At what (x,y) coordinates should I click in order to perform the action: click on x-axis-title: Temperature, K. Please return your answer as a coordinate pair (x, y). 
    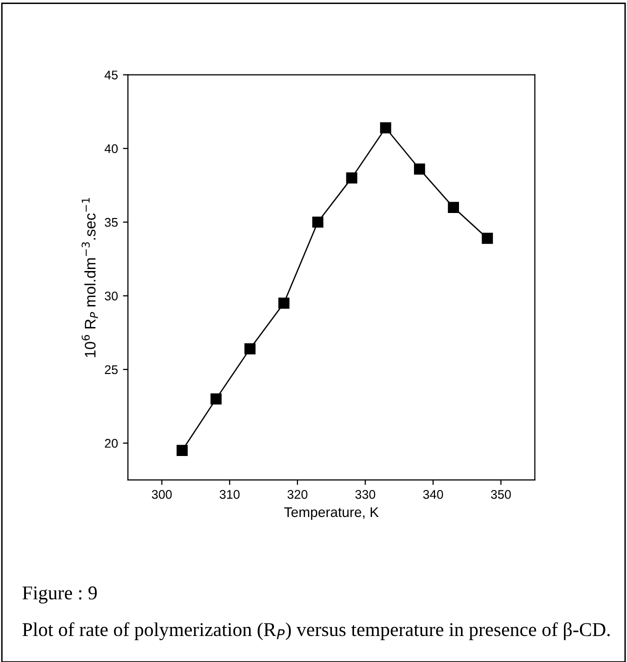
    Looking at the image, I should click on (331, 513).